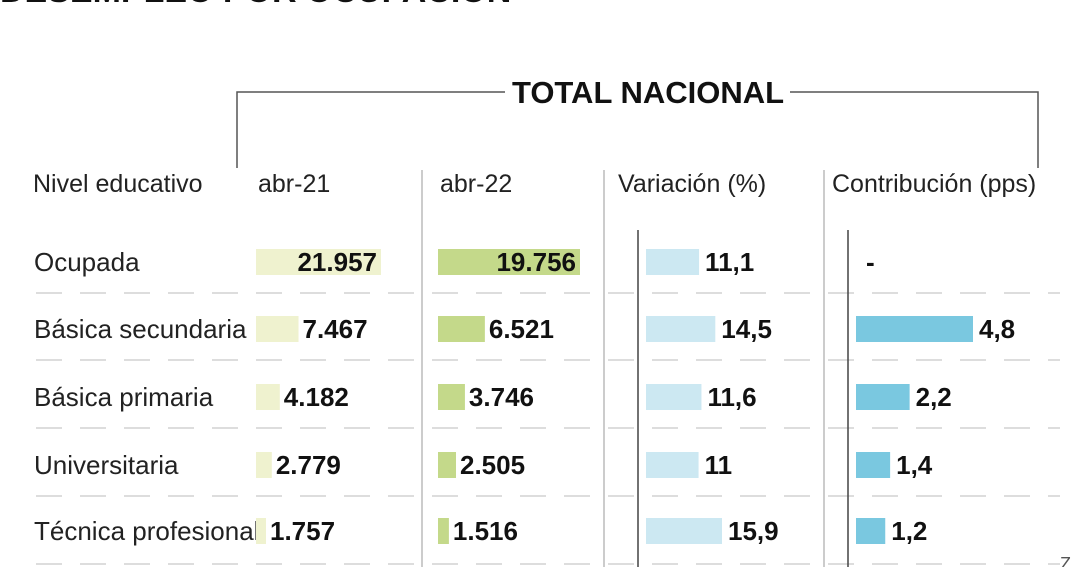  Describe the element at coordinates (302, 531) in the screenshot. I see `value-label-abr21: 1.757` at that location.